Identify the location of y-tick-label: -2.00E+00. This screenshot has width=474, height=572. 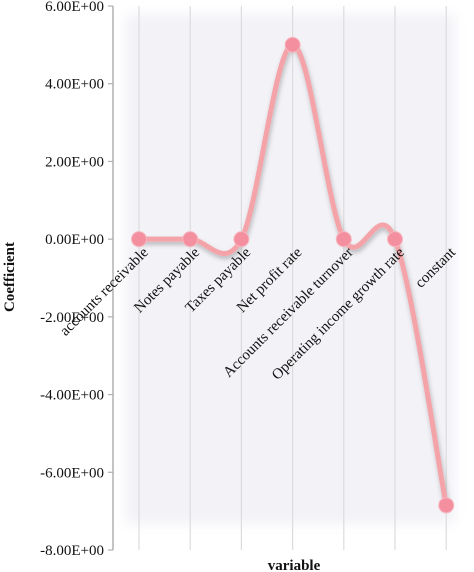
(72, 318).